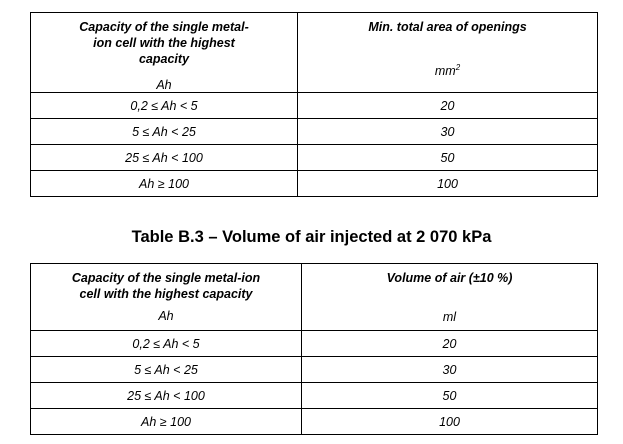 The image size is (623, 444). Describe the element at coordinates (458, 67) in the screenshot. I see `unit-superscript: 2` at that location.